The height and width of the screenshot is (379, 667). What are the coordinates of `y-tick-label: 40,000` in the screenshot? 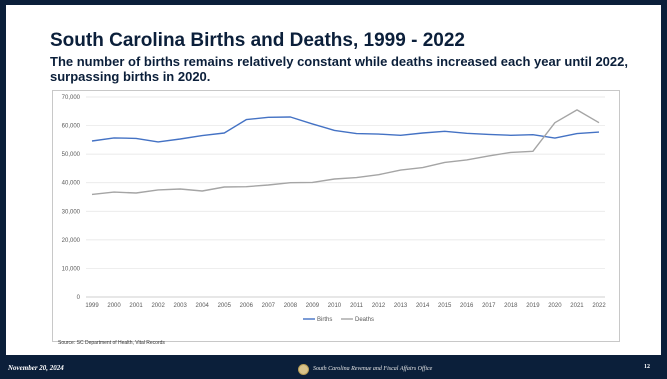 It's located at (71, 184).